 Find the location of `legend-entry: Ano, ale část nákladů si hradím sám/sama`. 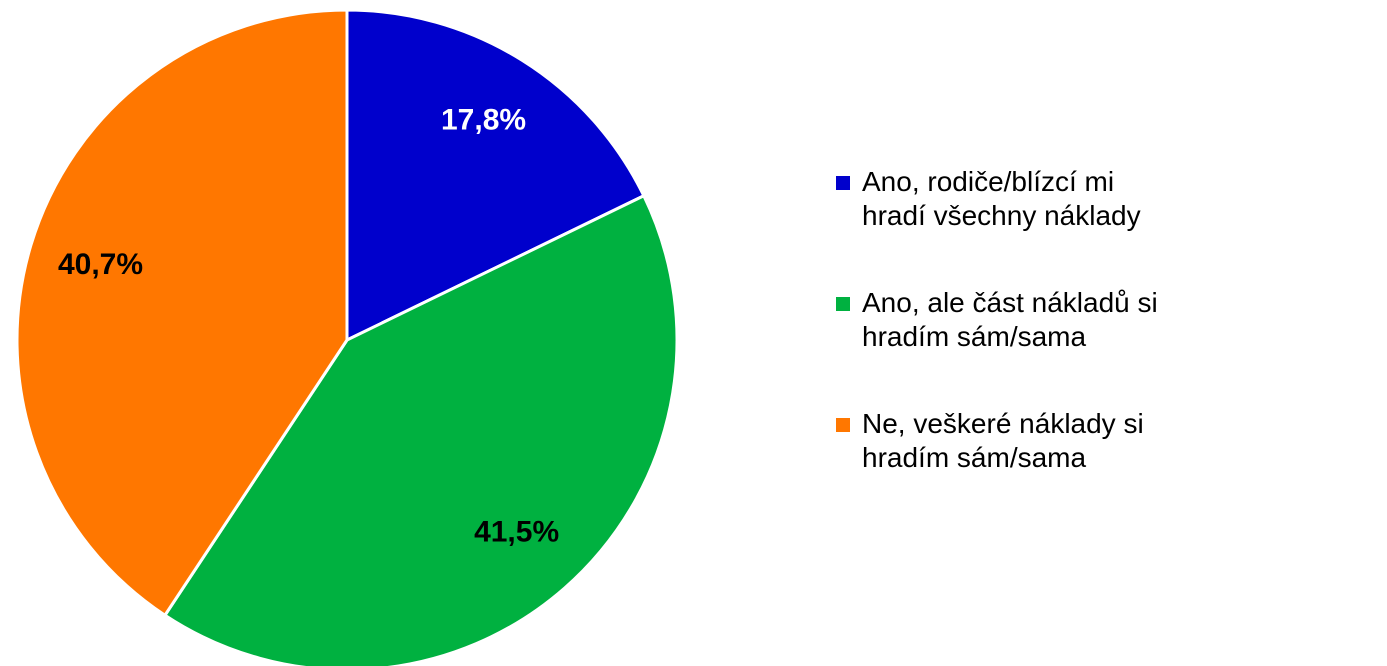

legend-entry: Ano, ale část nákladů si hradím sám/sama is located at coordinates (1008, 320).